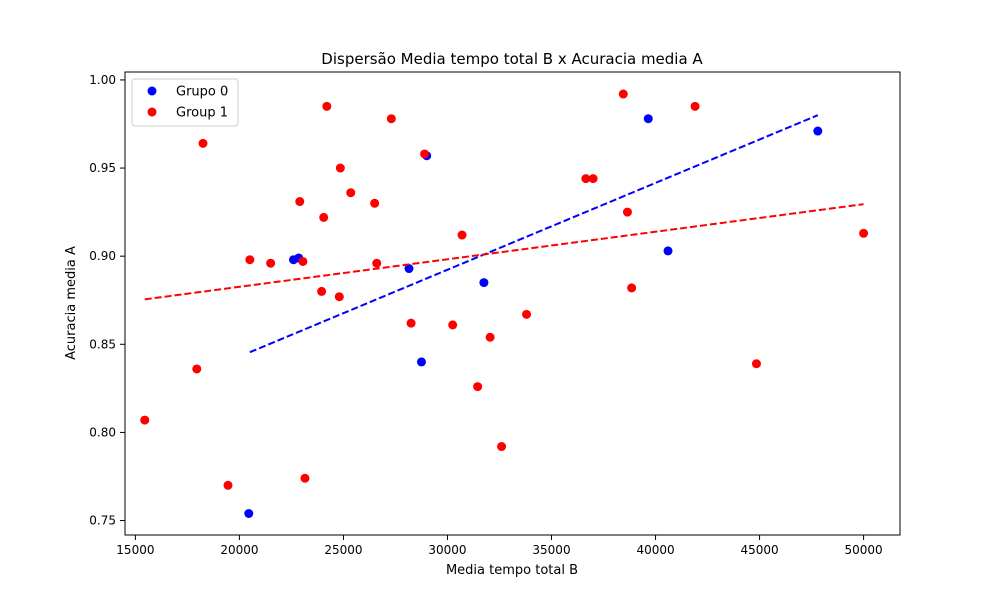 The height and width of the screenshot is (600, 1000). I want to click on legend-label: Group 1, so click(202, 113).